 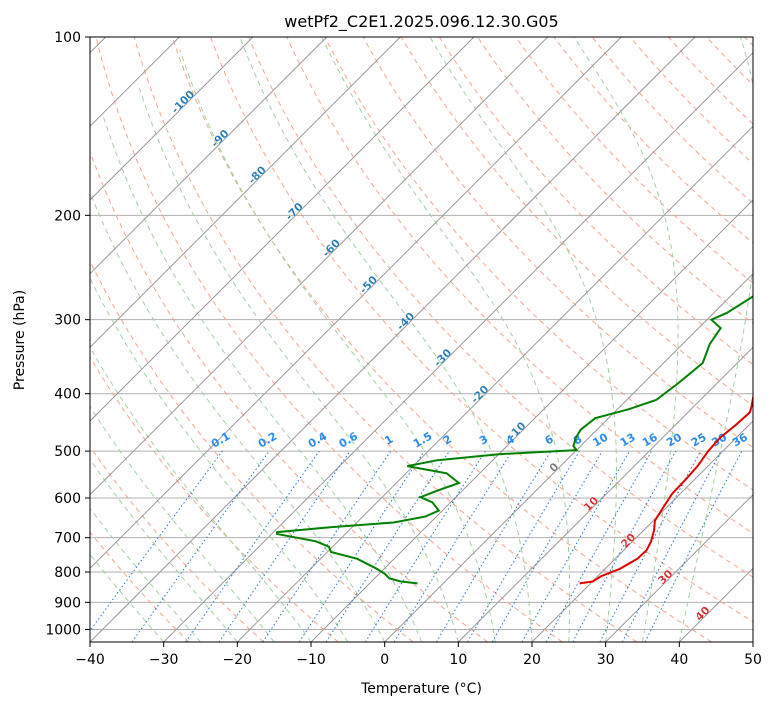 What do you see at coordinates (483, 440) in the screenshot?
I see `mixing-ratio-label: 3` at bounding box center [483, 440].